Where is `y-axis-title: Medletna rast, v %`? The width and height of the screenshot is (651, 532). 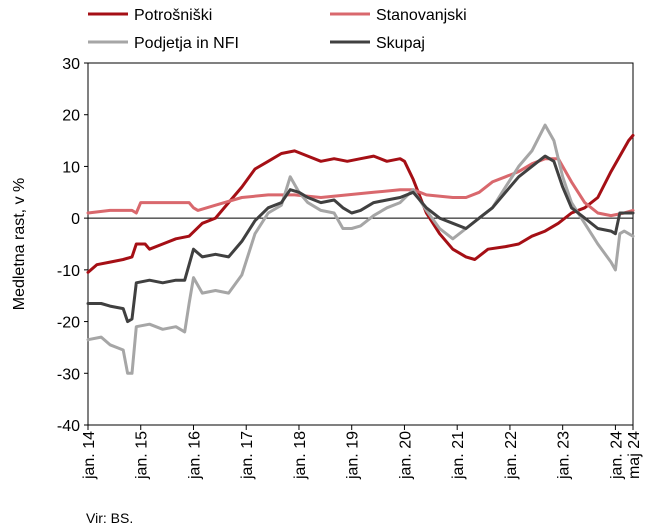
y-axis-title: Medletna rast, v % is located at coordinates (19, 244).